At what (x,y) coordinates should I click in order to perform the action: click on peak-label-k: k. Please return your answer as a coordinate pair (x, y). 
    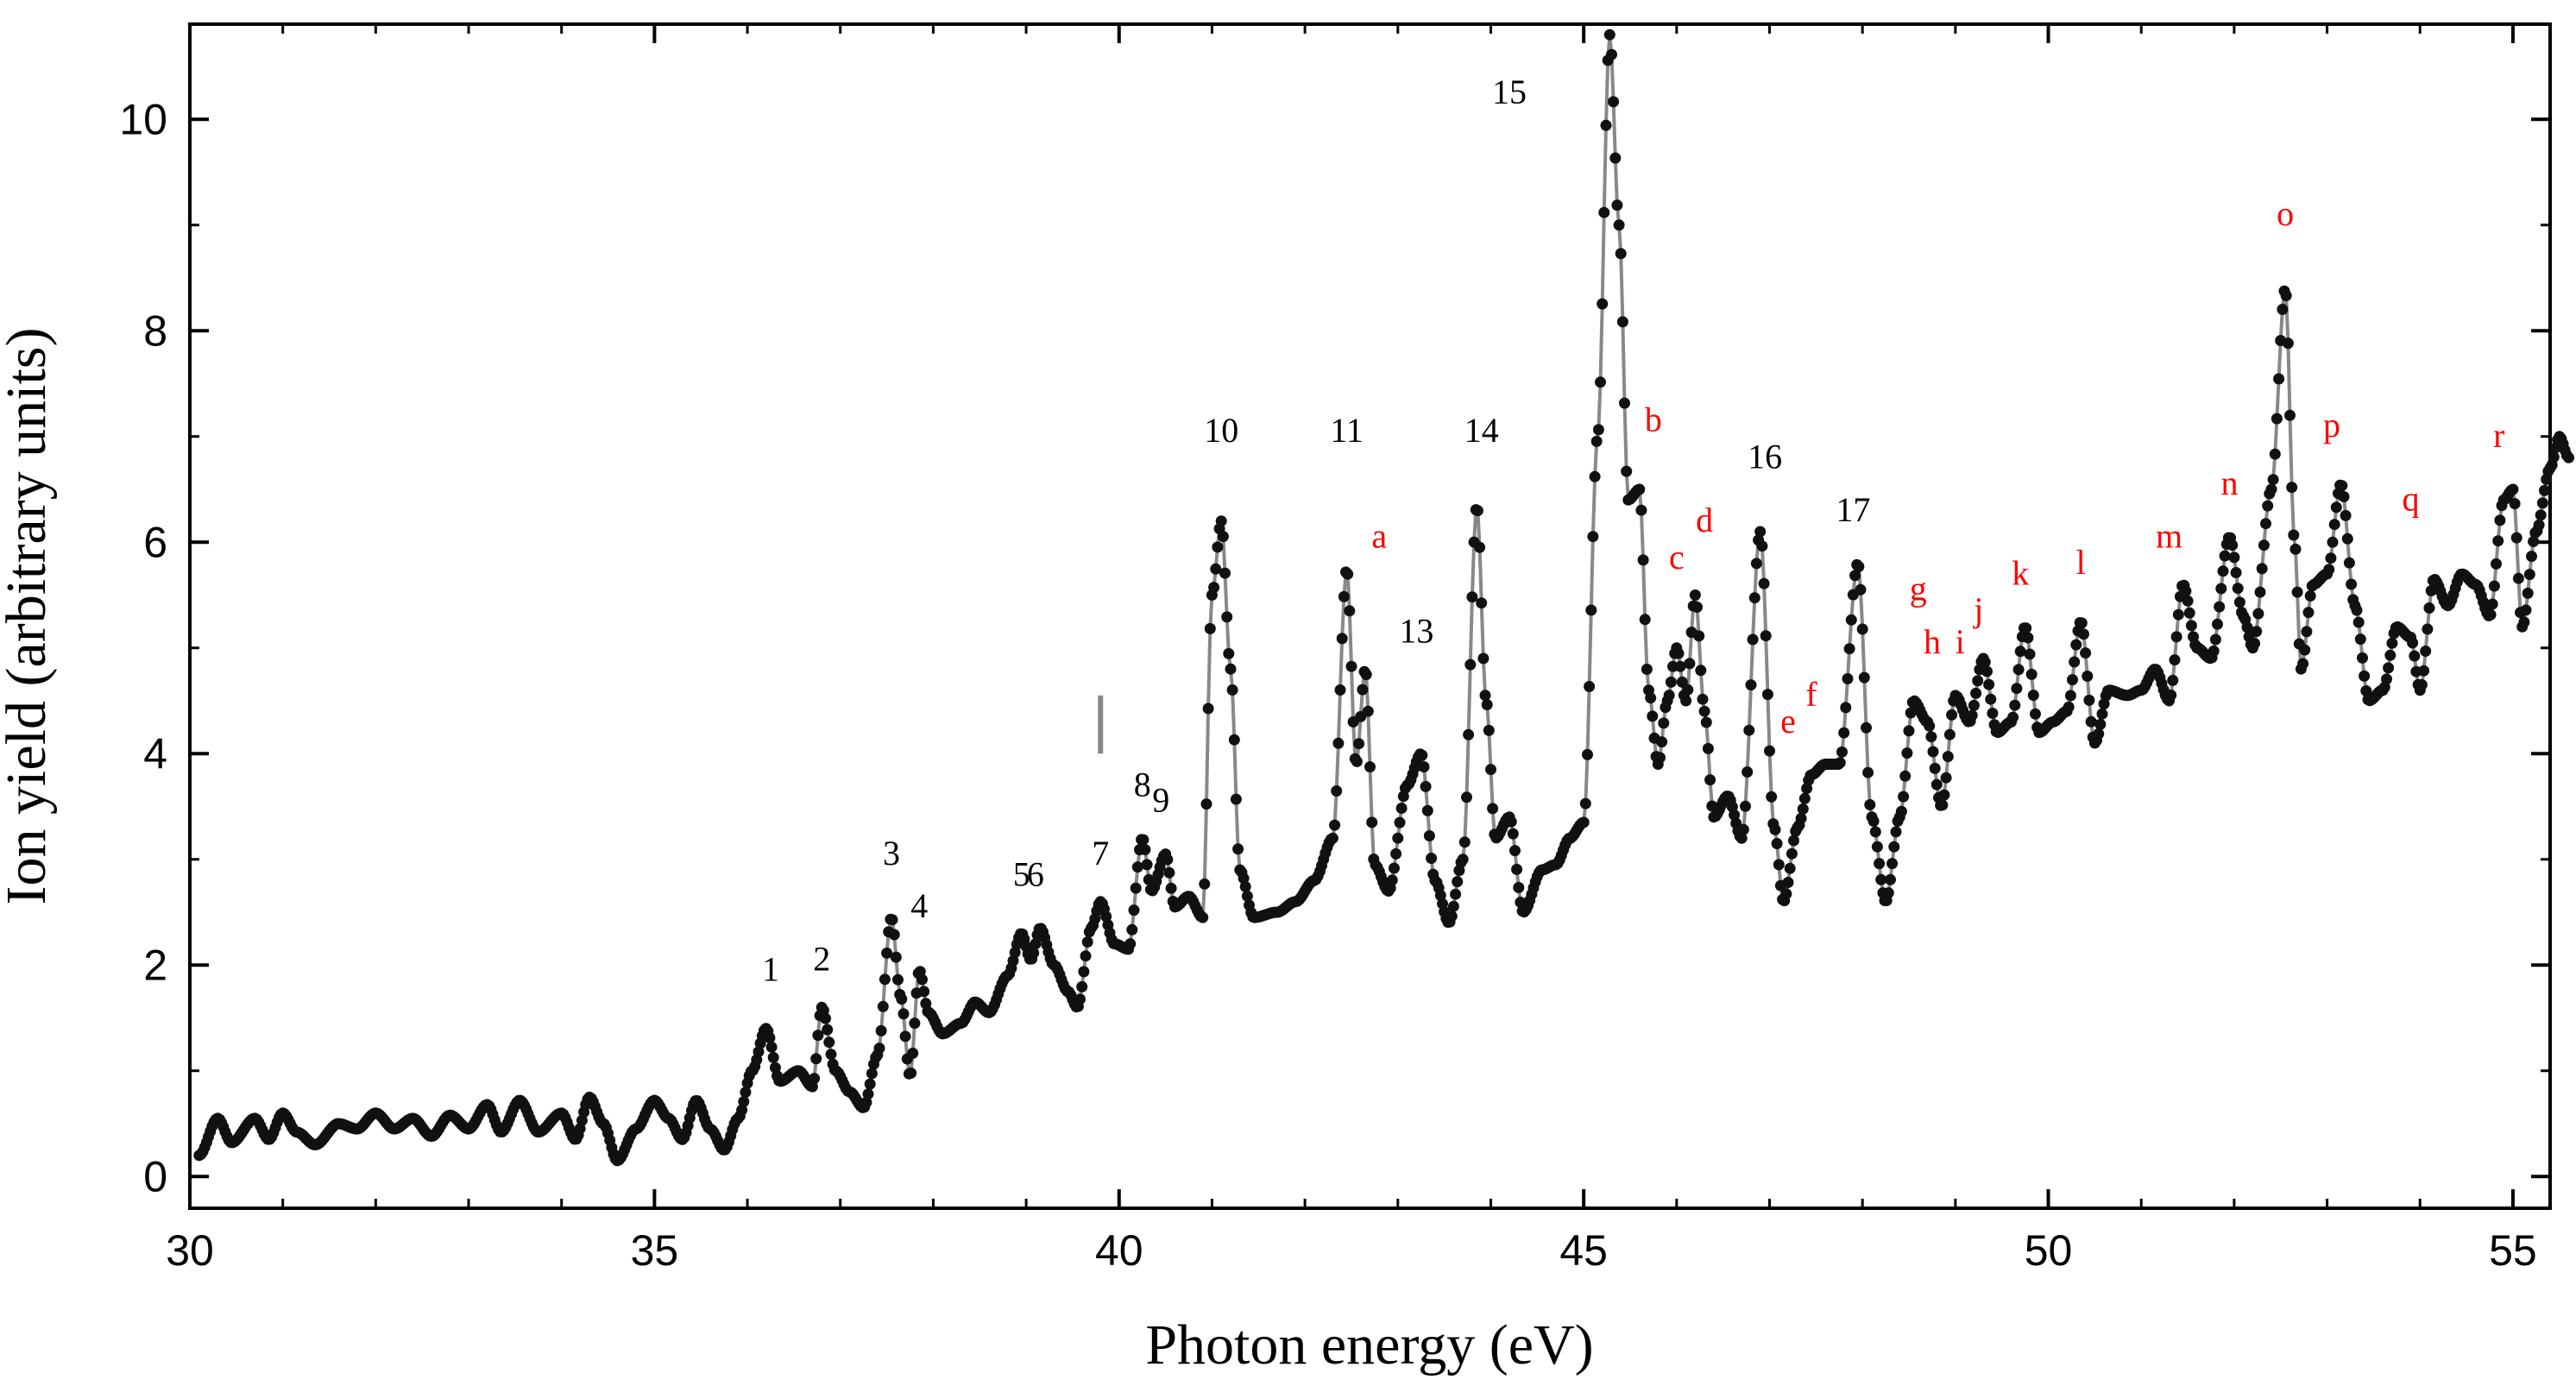
    Looking at the image, I should click on (2020, 572).